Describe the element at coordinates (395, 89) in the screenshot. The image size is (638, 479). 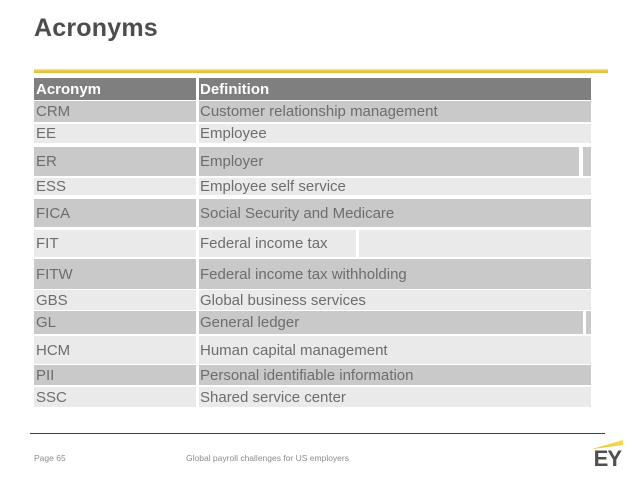
I see `header-definition: Definition` at that location.